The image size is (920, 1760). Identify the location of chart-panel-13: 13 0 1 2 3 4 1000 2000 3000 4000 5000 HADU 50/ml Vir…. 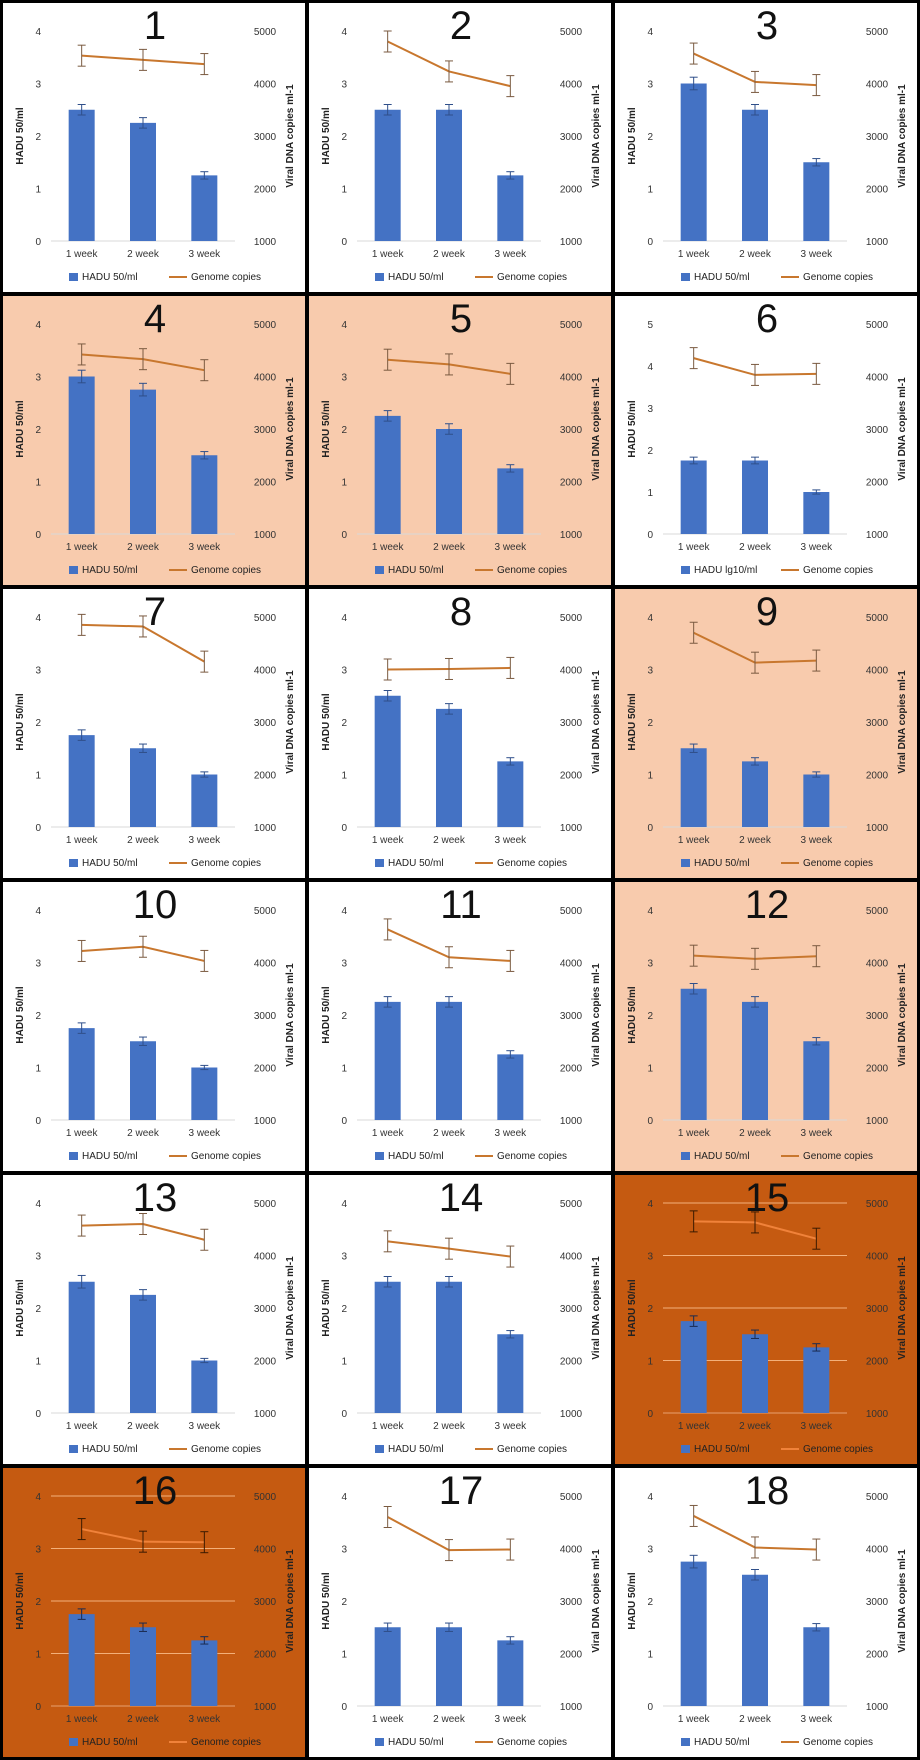
(154, 1319).